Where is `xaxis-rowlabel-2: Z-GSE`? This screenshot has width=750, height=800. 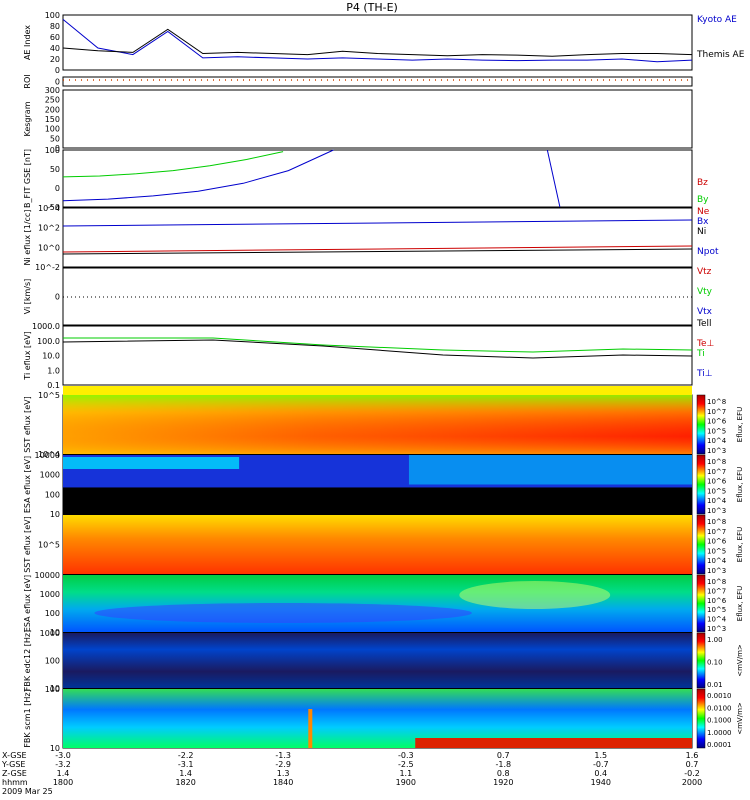 xaxis-rowlabel-2: Z-GSE is located at coordinates (14, 773).